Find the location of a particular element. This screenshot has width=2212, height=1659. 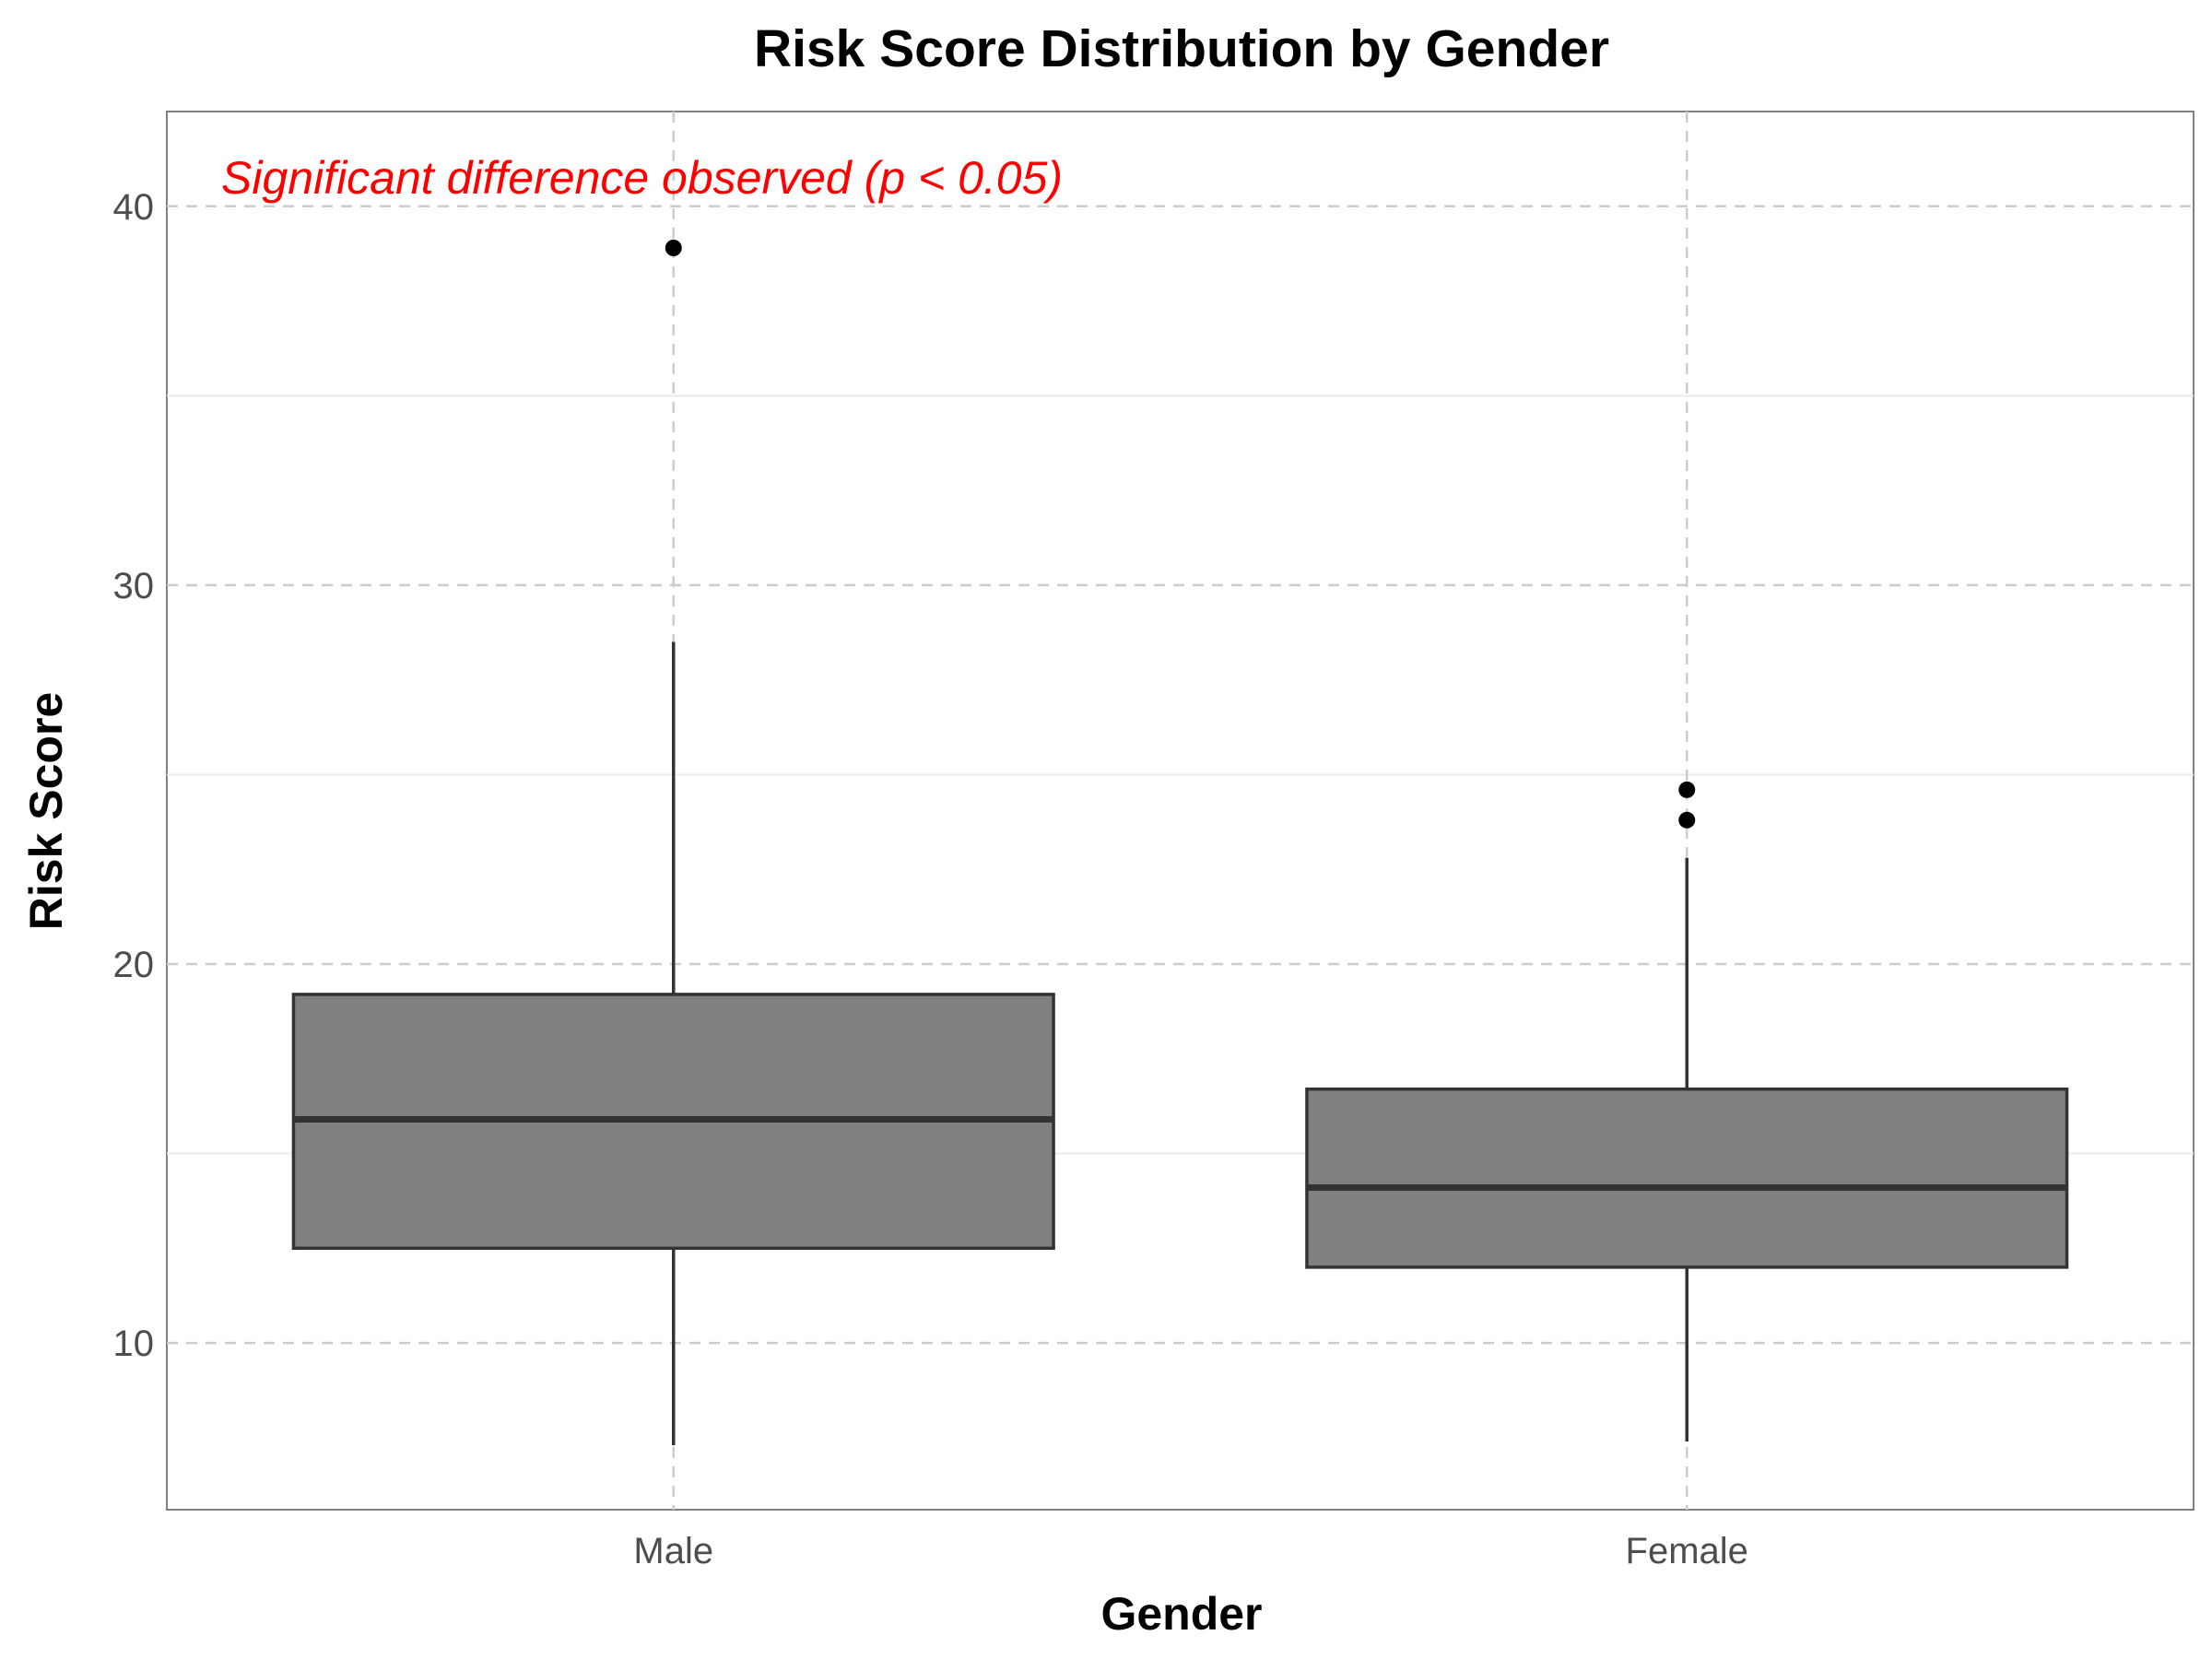

x-tick-label: Female is located at coordinates (1687, 1551).